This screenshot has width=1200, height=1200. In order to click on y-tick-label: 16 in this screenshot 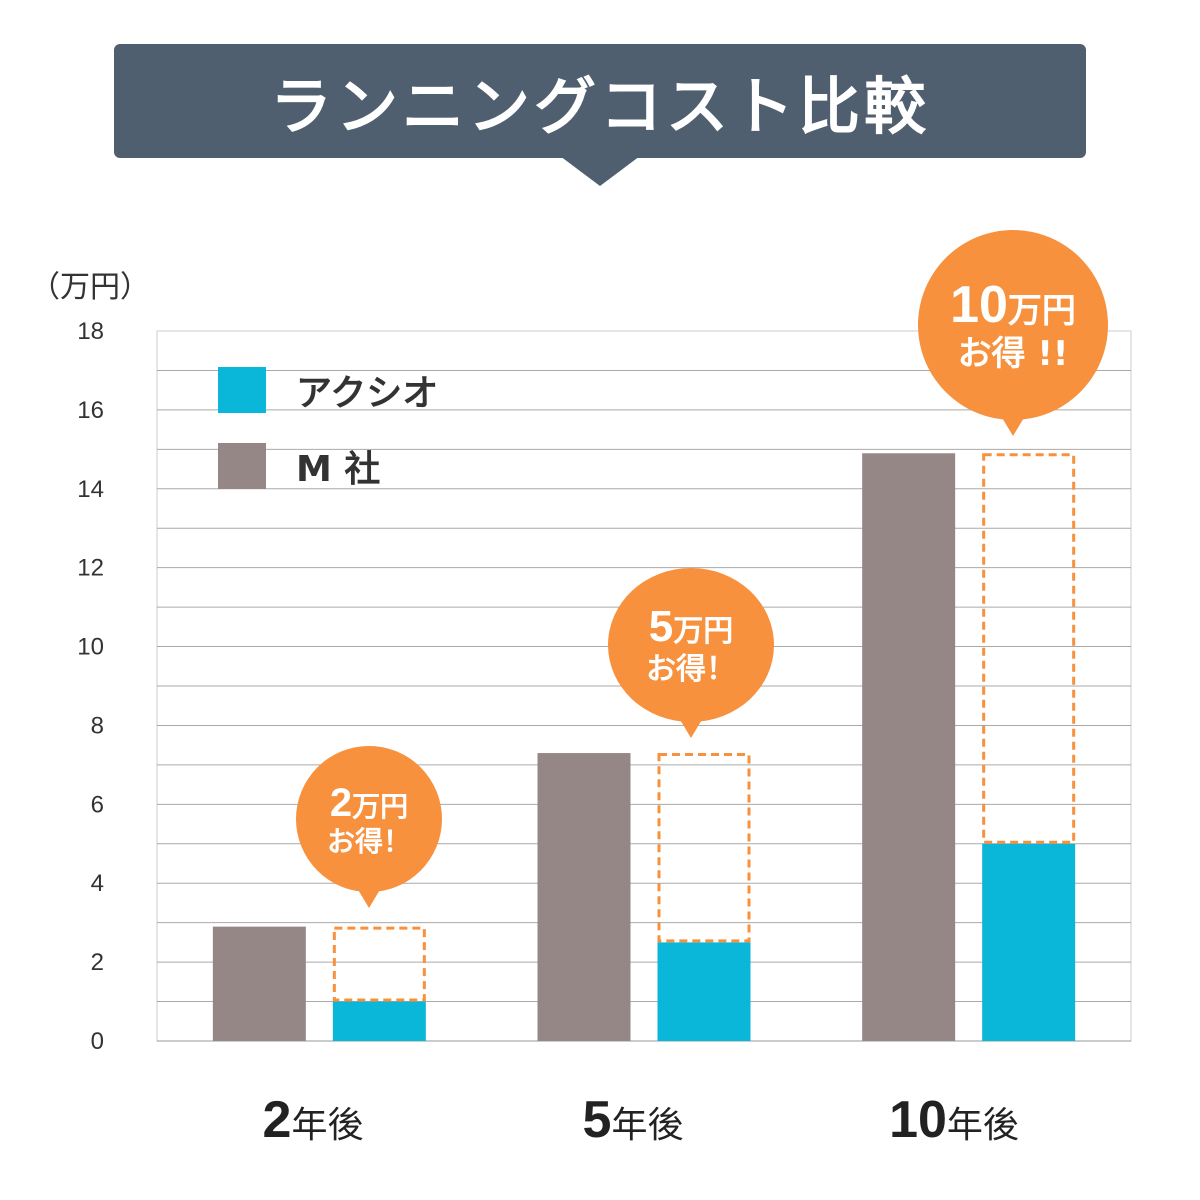, I will do `click(90, 410)`.